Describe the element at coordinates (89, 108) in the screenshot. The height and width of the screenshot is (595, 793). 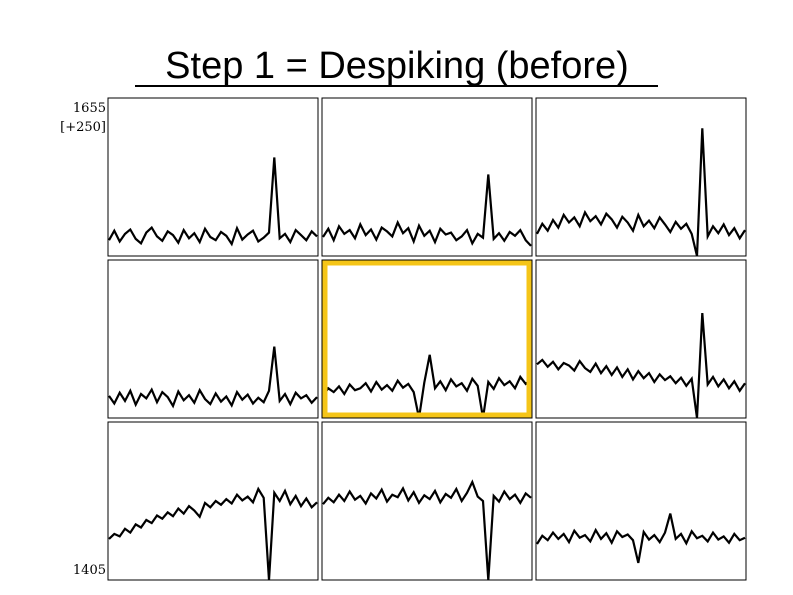
I see `y-tick-label: 1655` at that location.